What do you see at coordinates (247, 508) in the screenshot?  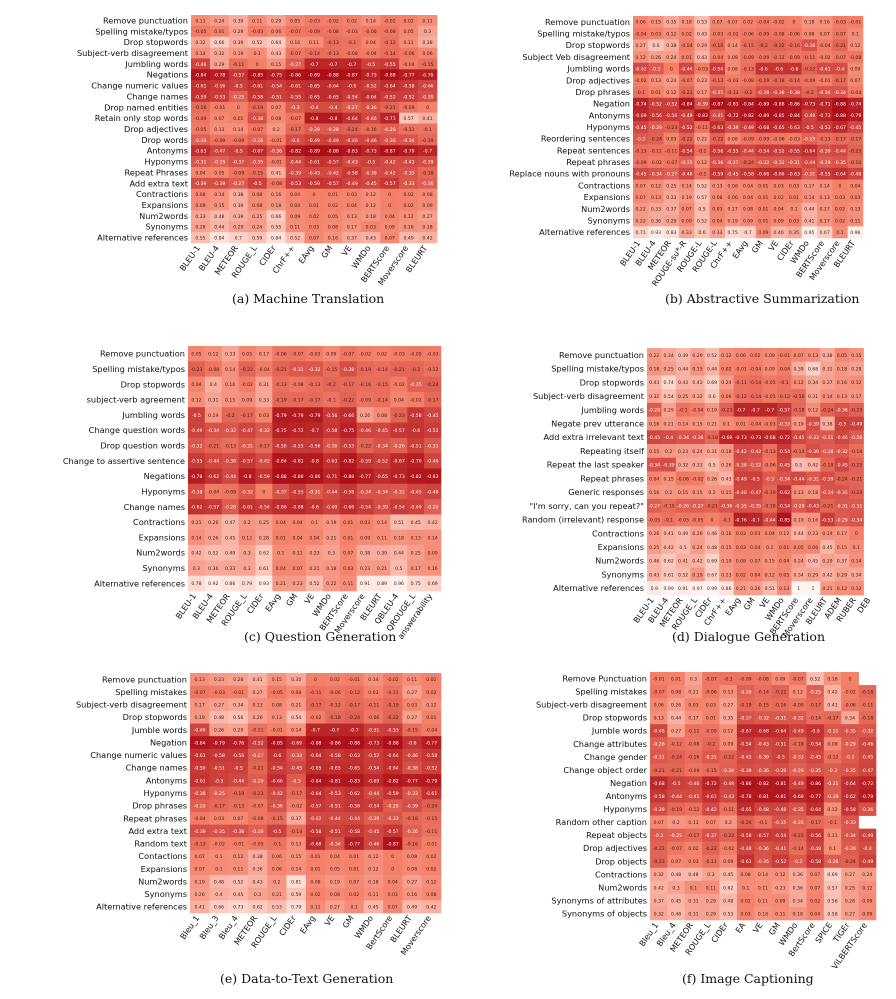 I see `cell-value-label: -0.61` at bounding box center [247, 508].